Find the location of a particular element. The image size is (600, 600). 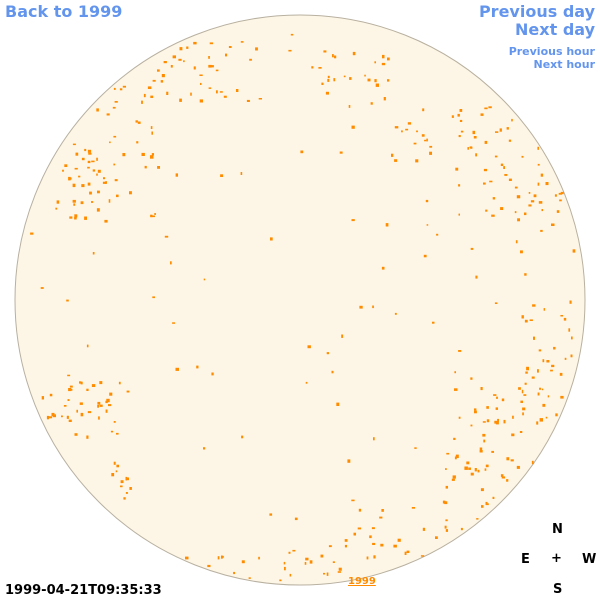

previous-hour-link: Previous hour is located at coordinates (551, 51).